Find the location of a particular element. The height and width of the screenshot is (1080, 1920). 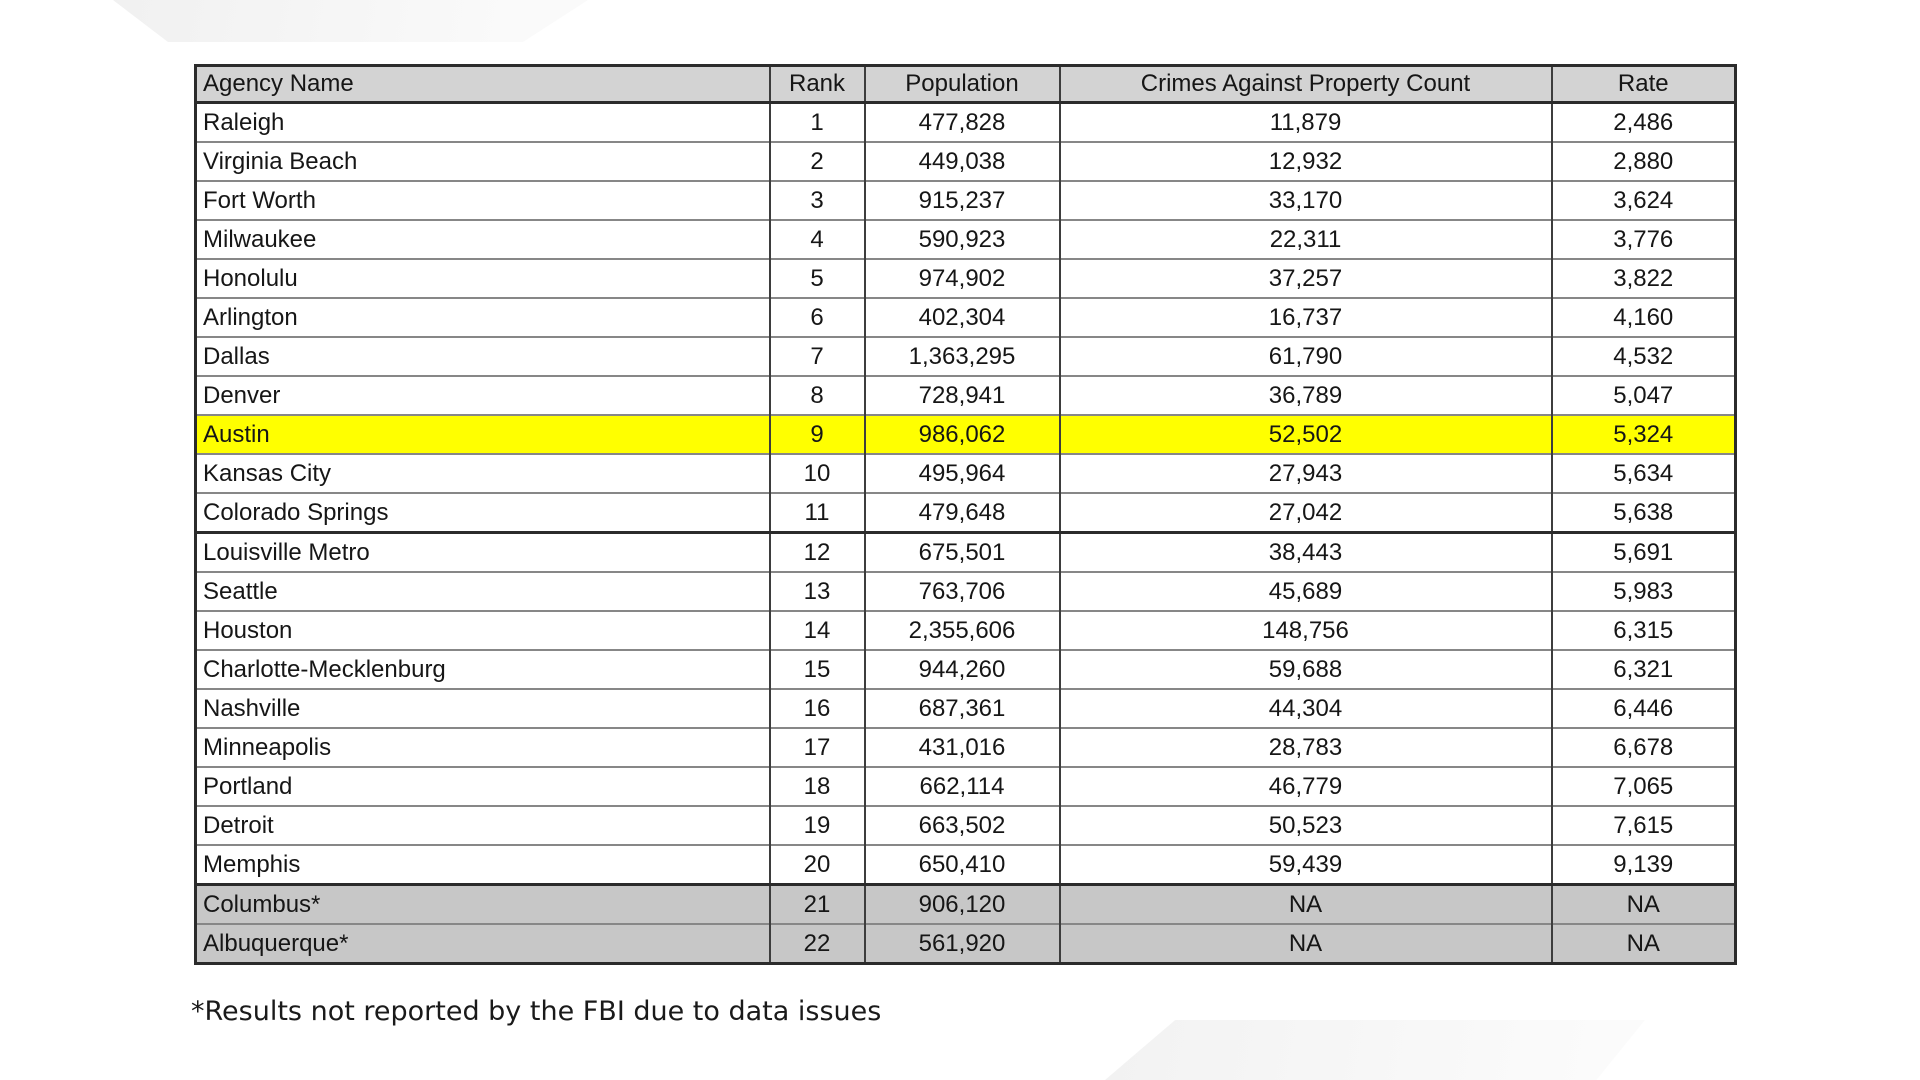

table-row: Raleigh 1 477,828 11,879 2,486 is located at coordinates (966, 122).